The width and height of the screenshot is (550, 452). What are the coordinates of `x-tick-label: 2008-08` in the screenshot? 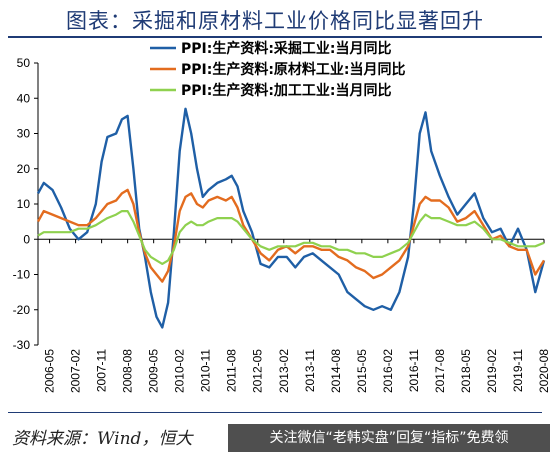 It's located at (128, 371).